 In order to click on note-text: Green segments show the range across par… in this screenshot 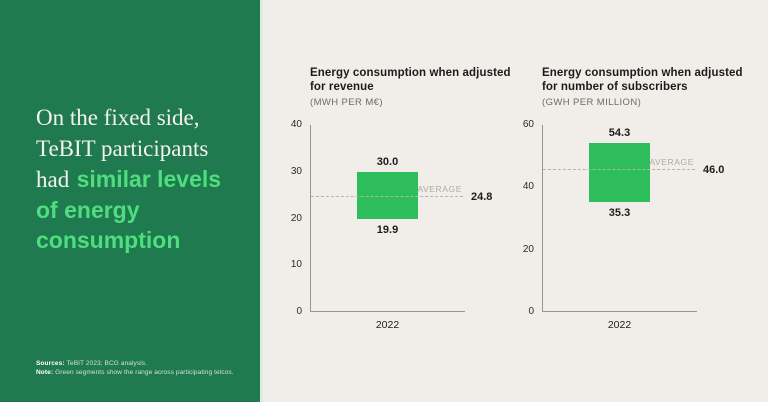, I will do `click(144, 372)`.